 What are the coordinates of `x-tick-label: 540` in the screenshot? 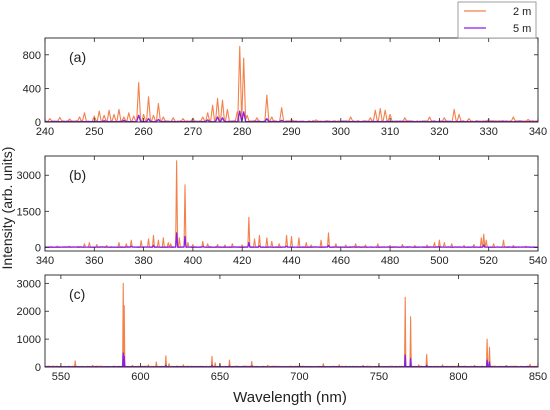 It's located at (538, 261).